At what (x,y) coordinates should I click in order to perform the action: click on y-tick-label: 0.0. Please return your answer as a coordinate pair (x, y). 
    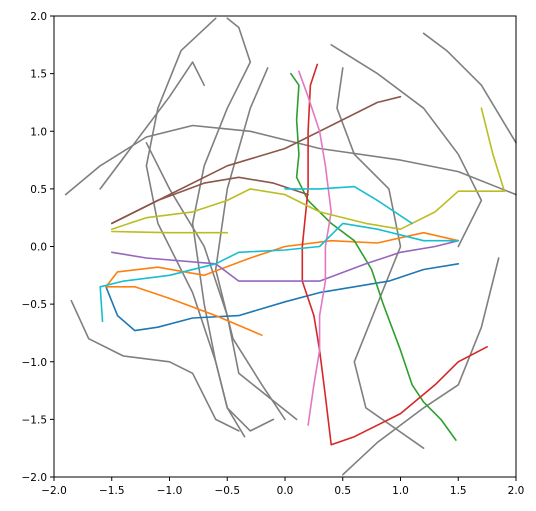
    Looking at the image, I should click on (38, 248).